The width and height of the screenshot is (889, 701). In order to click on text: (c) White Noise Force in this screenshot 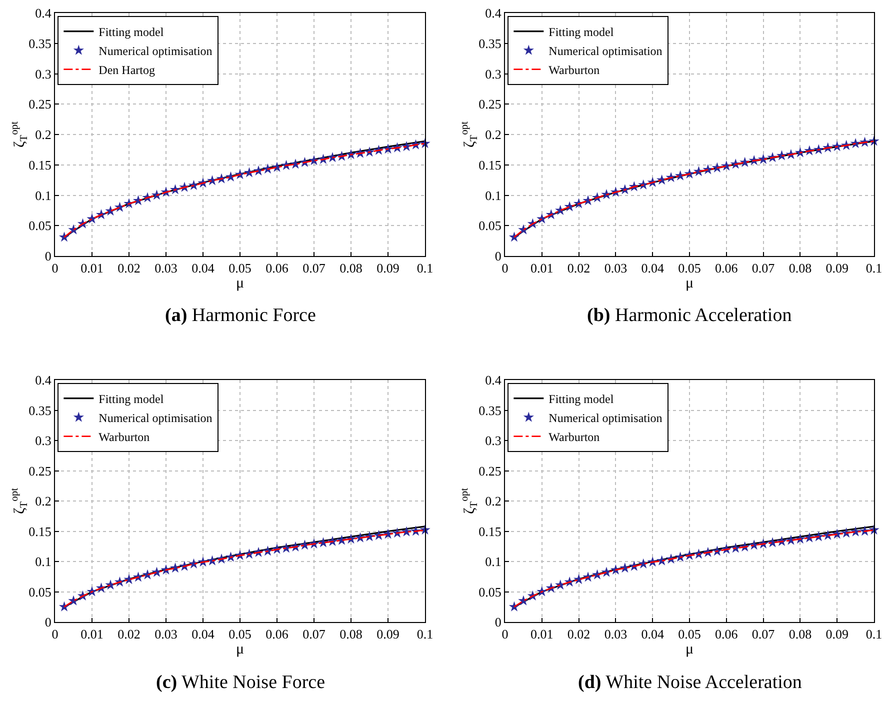, I will do `click(241, 682)`.